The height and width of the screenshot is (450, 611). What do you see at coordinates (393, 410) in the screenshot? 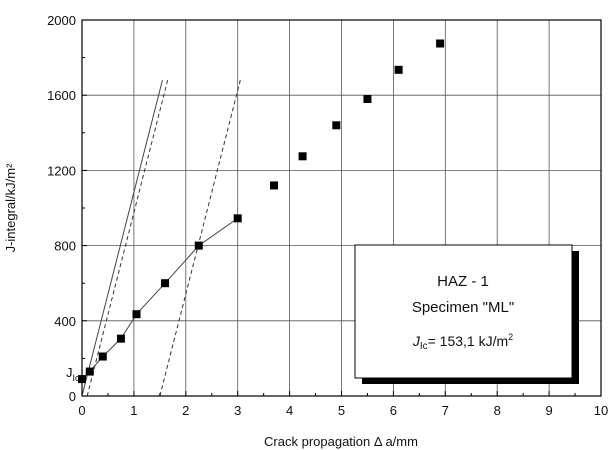
I see `x-tick-label: 6` at bounding box center [393, 410].